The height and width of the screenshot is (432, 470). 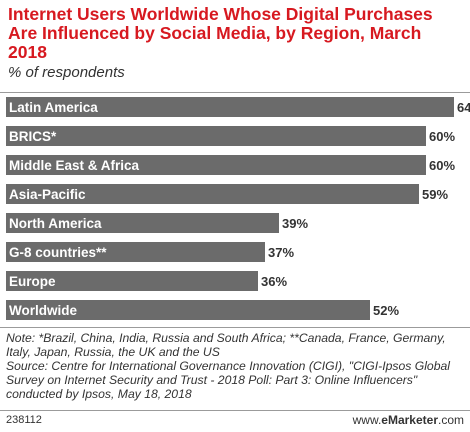 I want to click on brand-name: eMarketer, so click(x=409, y=420).